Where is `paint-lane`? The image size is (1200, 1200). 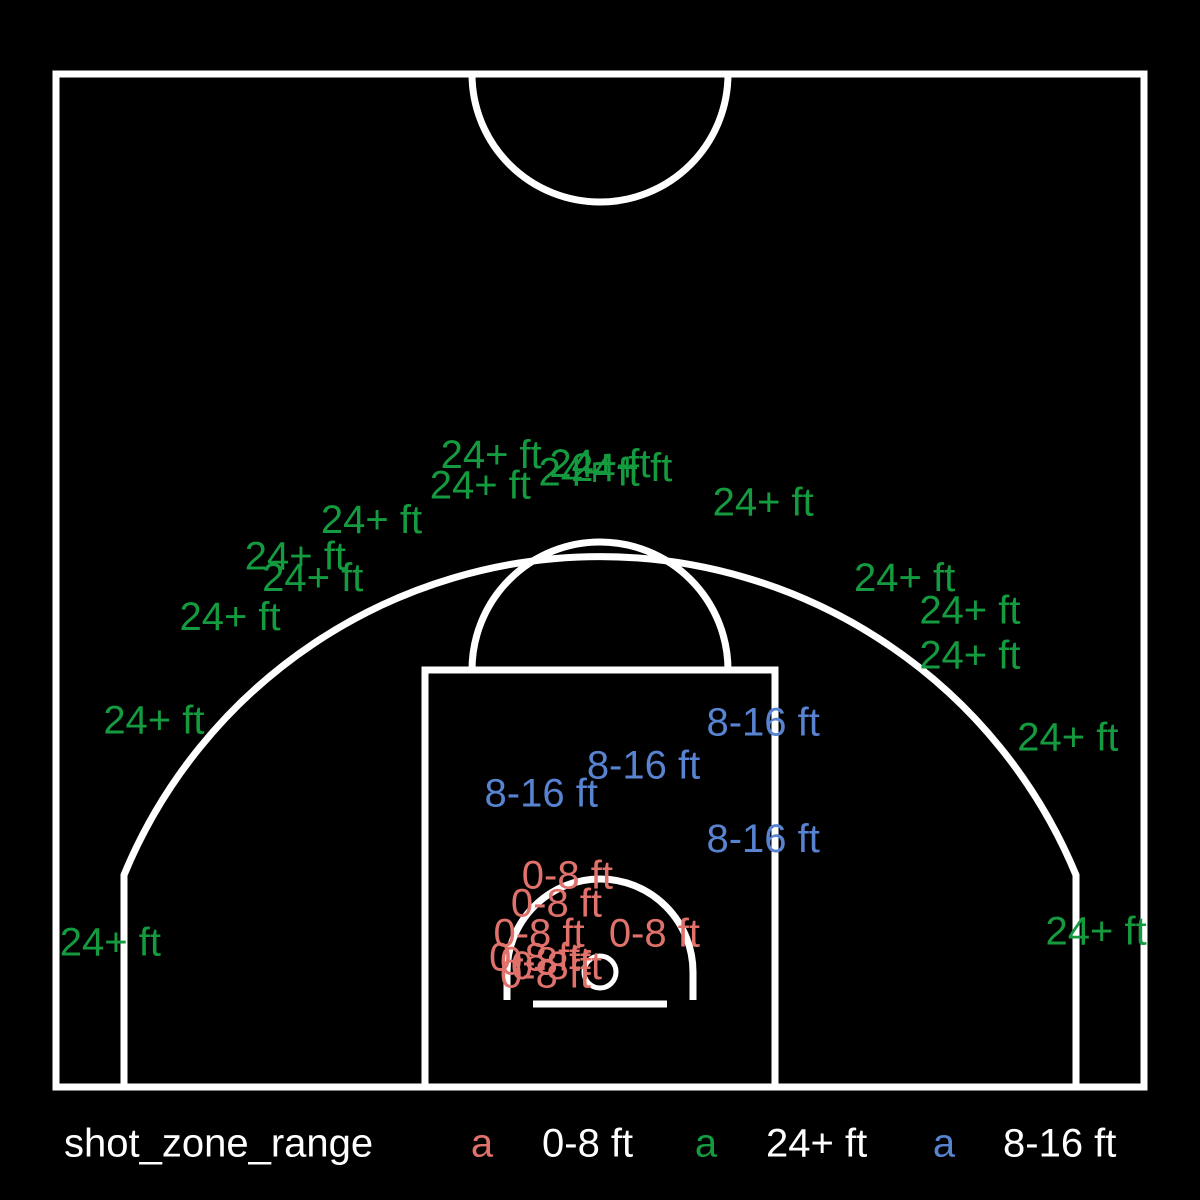
paint-lane is located at coordinates (600, 878).